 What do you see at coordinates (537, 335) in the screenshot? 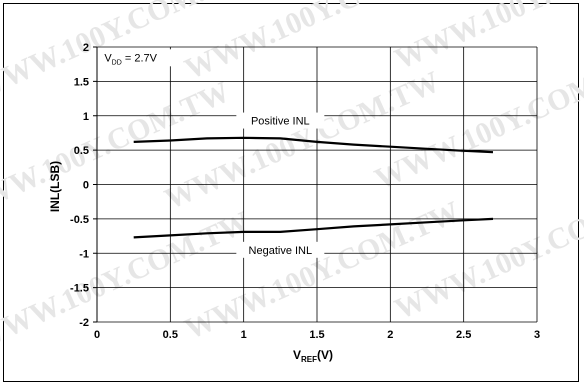
I see `x-tick-label: 3` at bounding box center [537, 335].